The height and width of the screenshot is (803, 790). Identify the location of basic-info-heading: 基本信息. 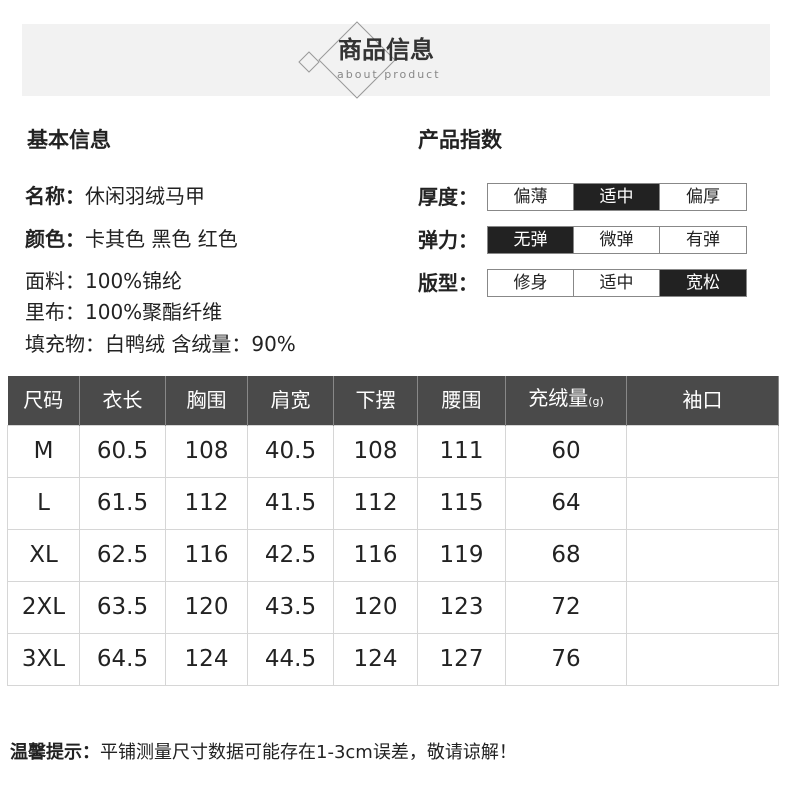
(69, 140).